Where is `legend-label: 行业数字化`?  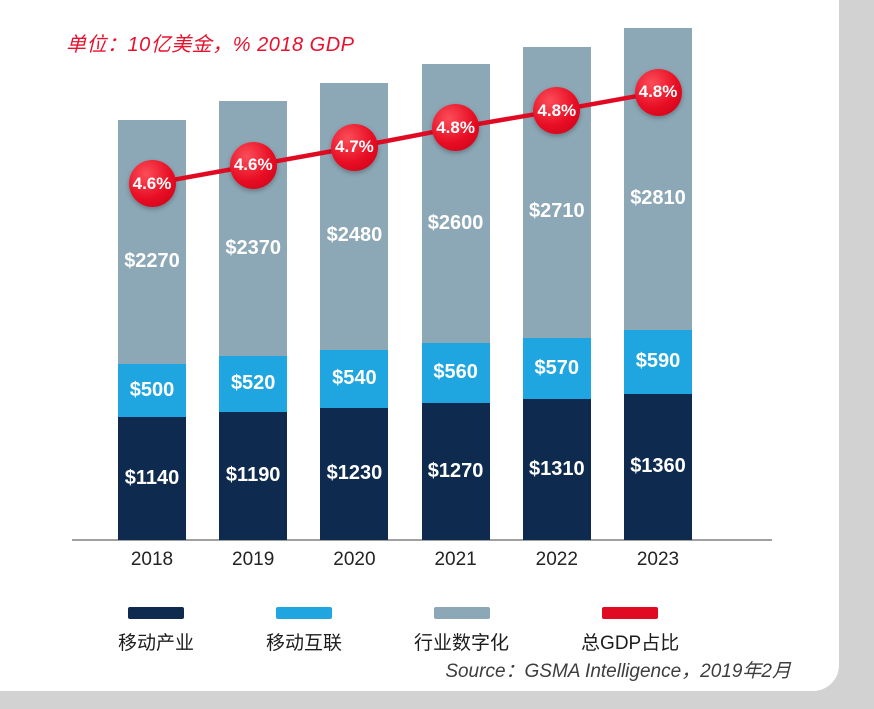
legend-label: 行业数字化 is located at coordinates (462, 643).